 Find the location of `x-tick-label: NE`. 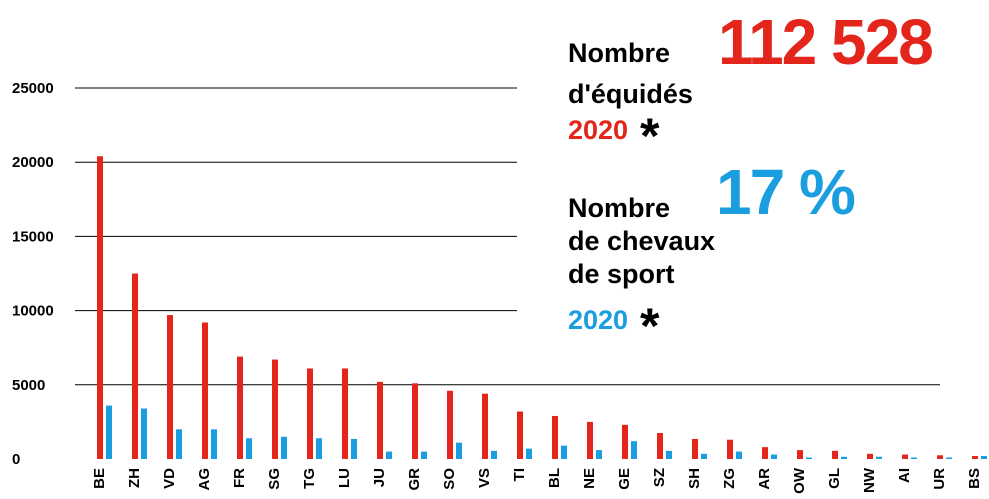

x-tick-label: NE is located at coordinates (589, 478).